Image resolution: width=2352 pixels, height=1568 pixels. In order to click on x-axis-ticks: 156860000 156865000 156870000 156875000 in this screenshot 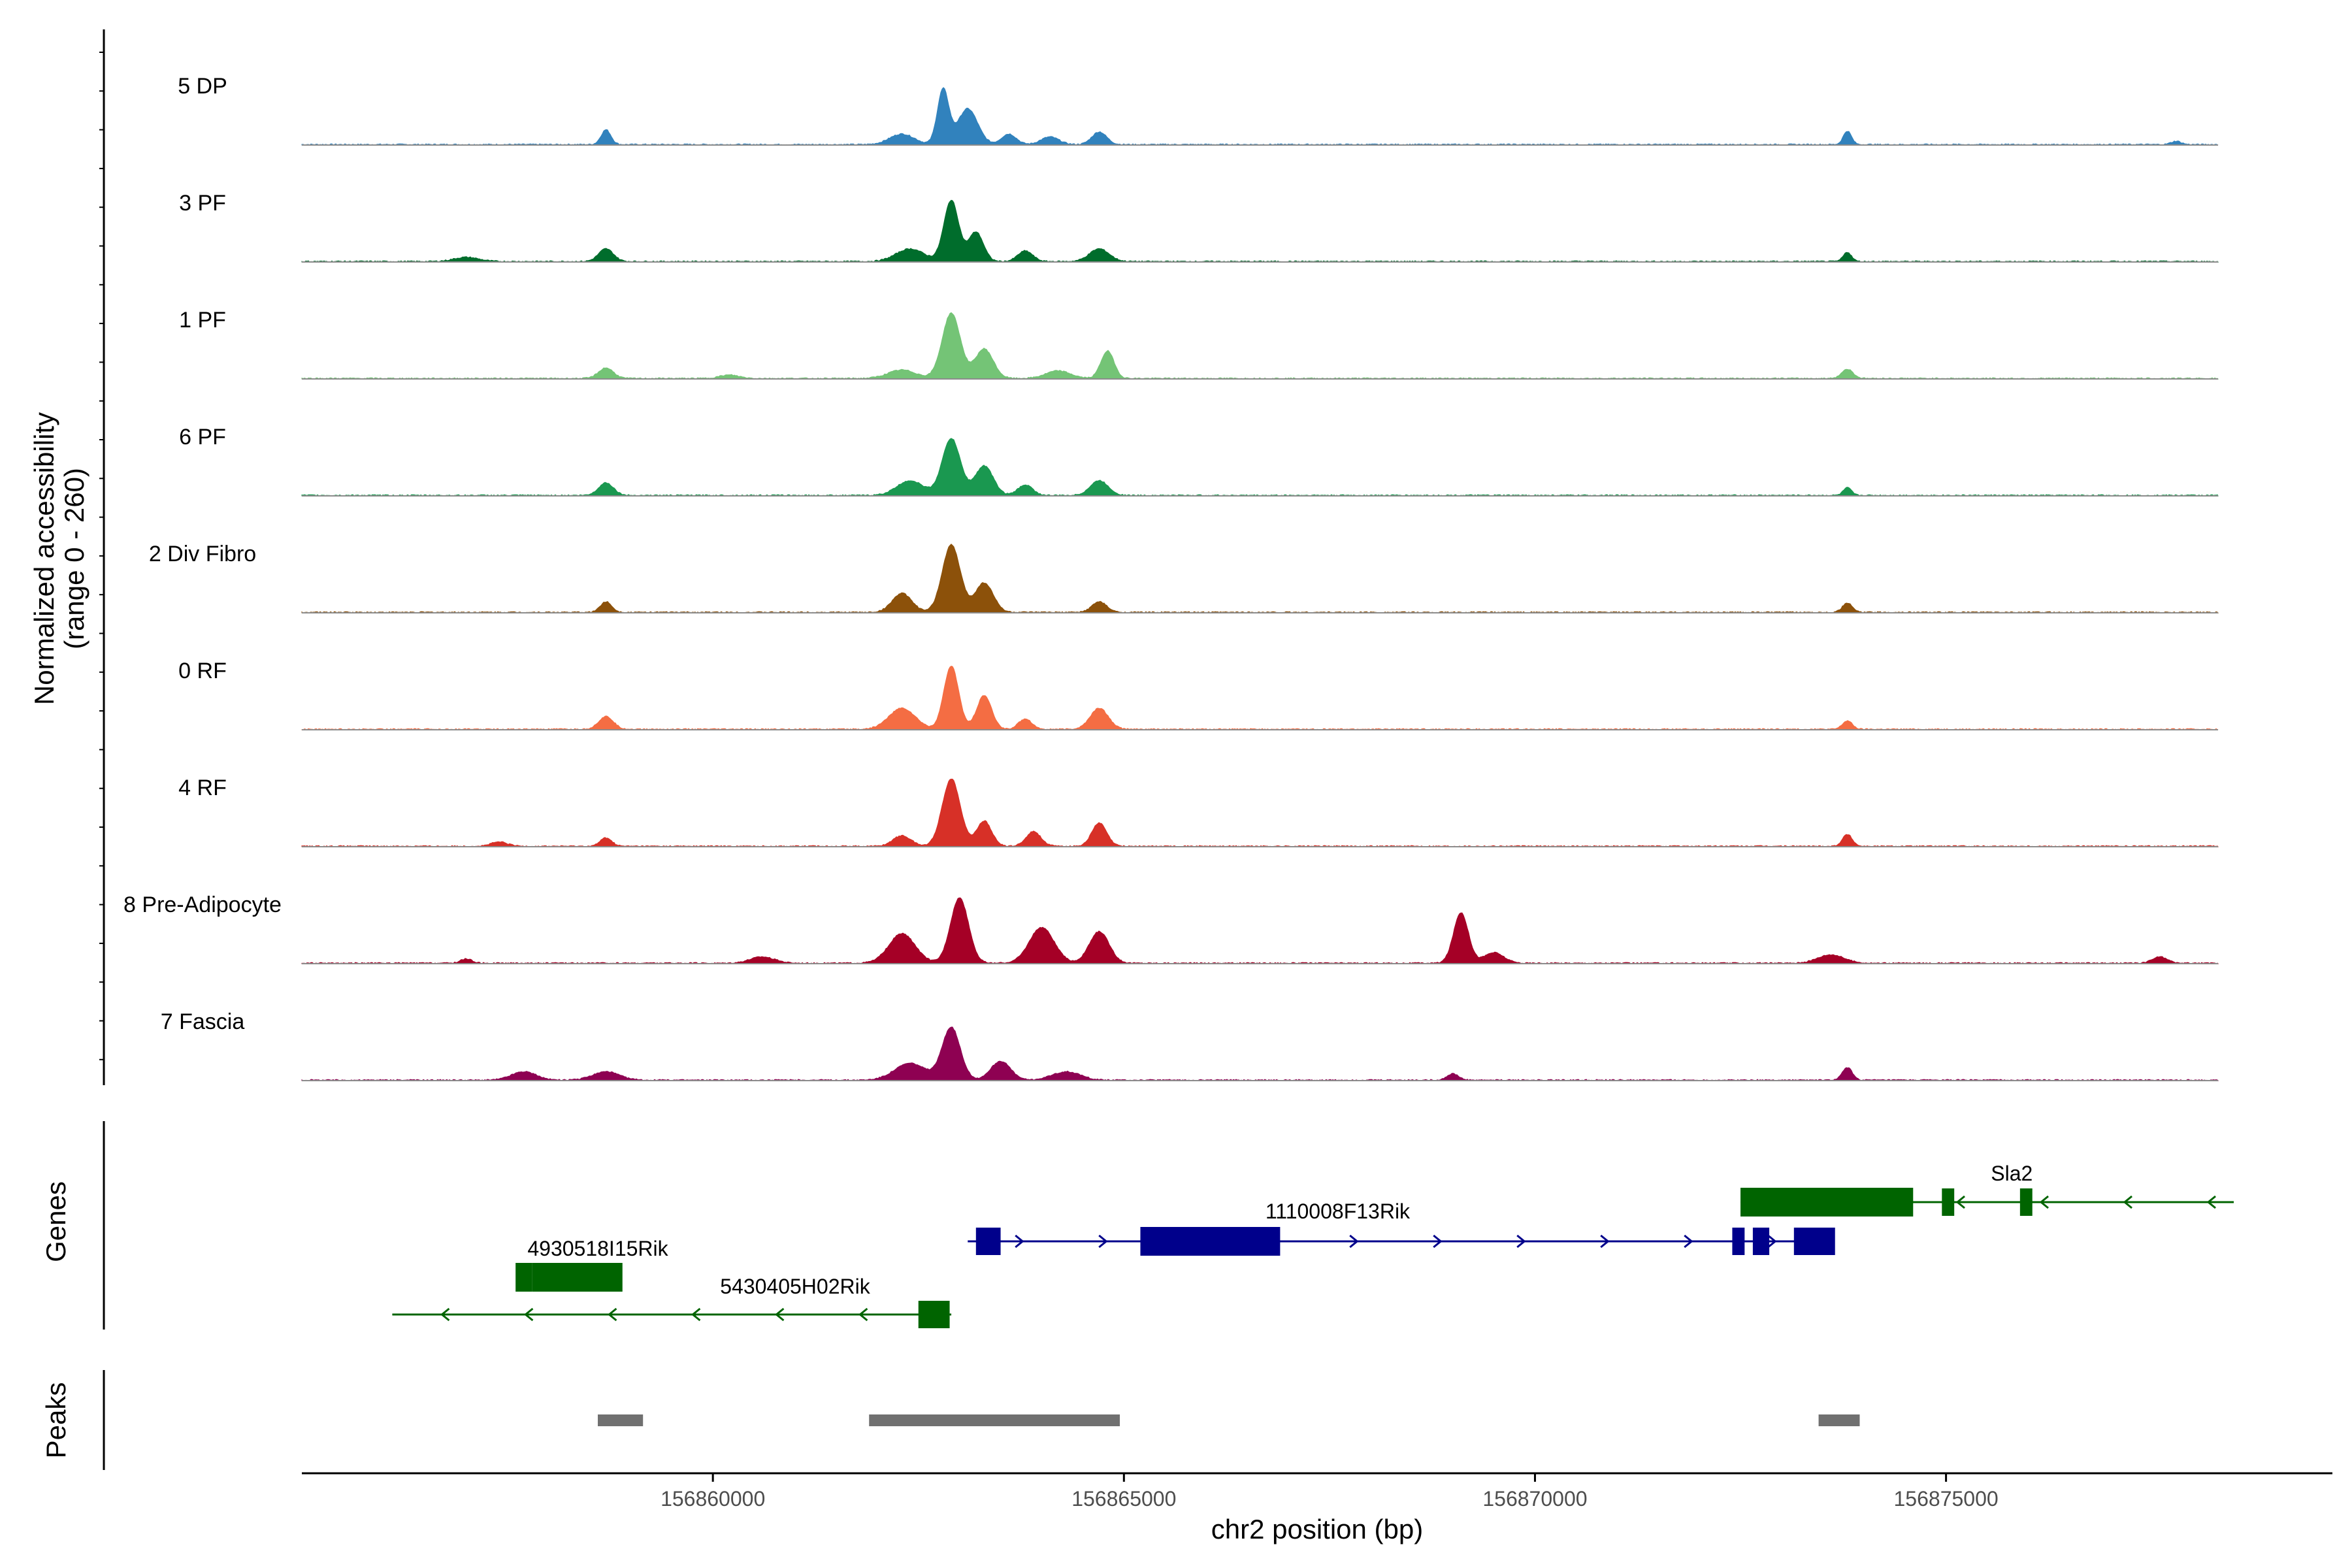, I will do `click(1330, 1492)`.